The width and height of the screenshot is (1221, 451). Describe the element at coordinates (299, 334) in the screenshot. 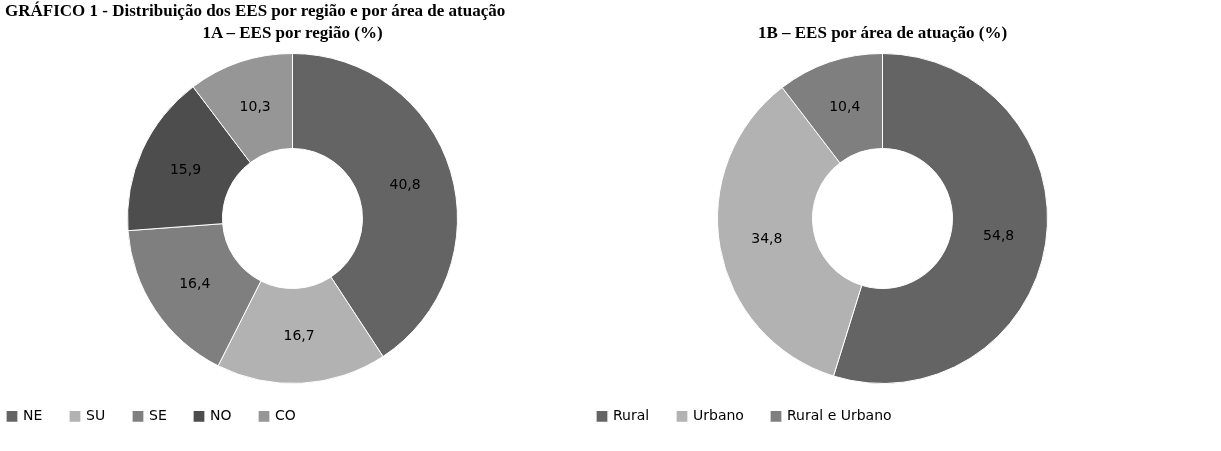

I see `data-label: 16,7` at that location.